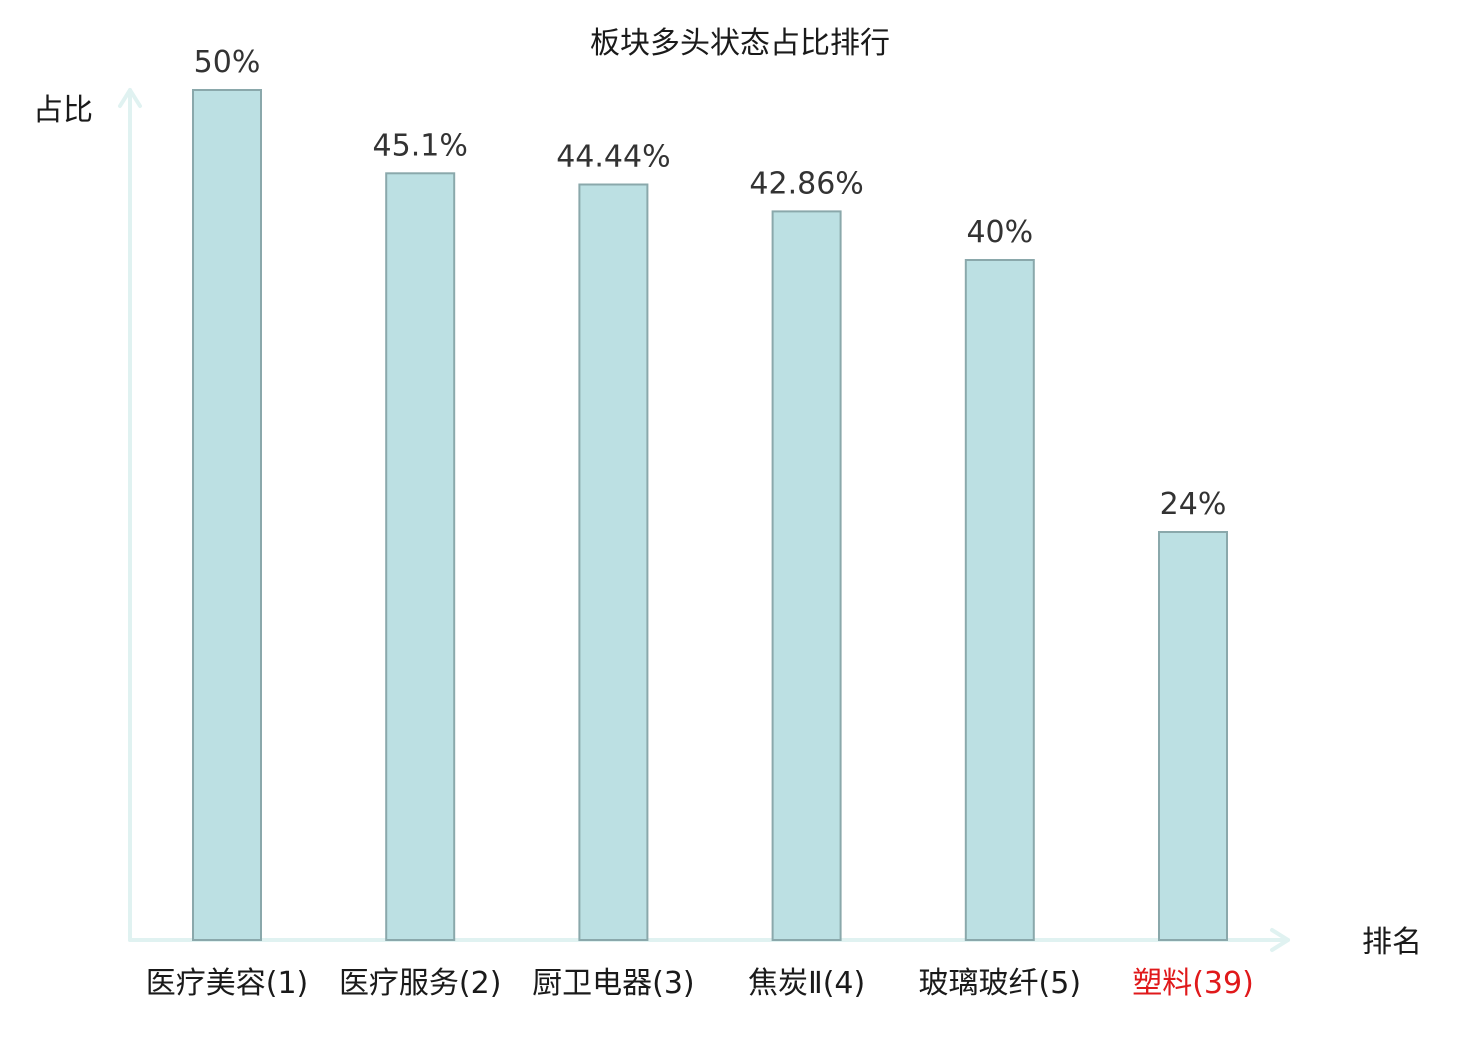  What do you see at coordinates (420, 145) in the screenshot?
I see `value-label-2: 45.1%` at bounding box center [420, 145].